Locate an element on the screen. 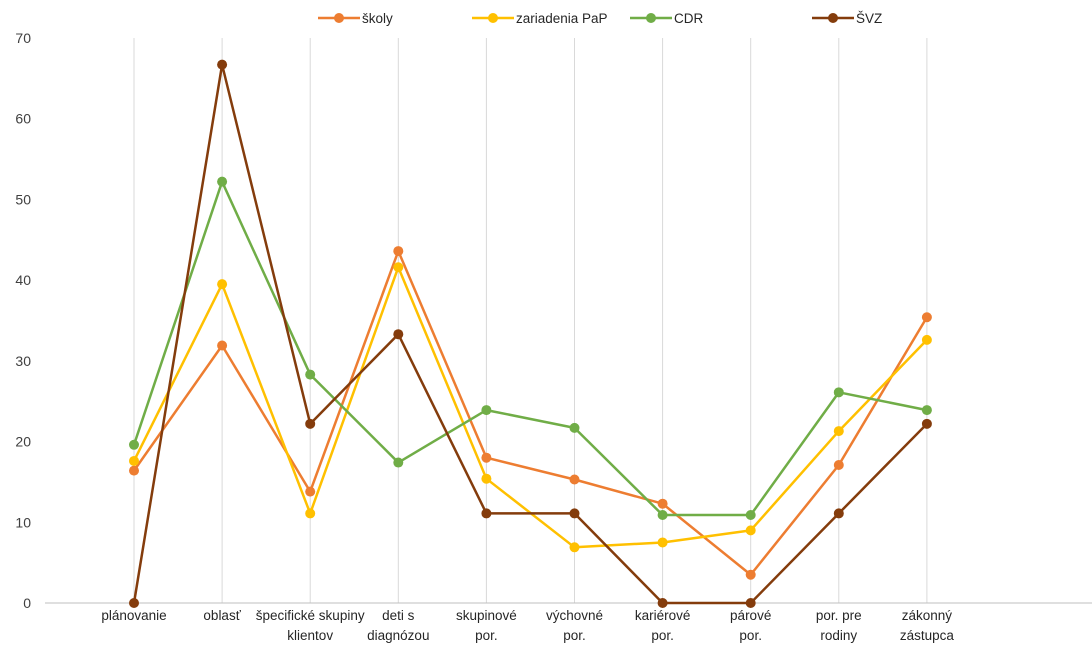  legend-item: zariadenia PaP is located at coordinates (540, 18).